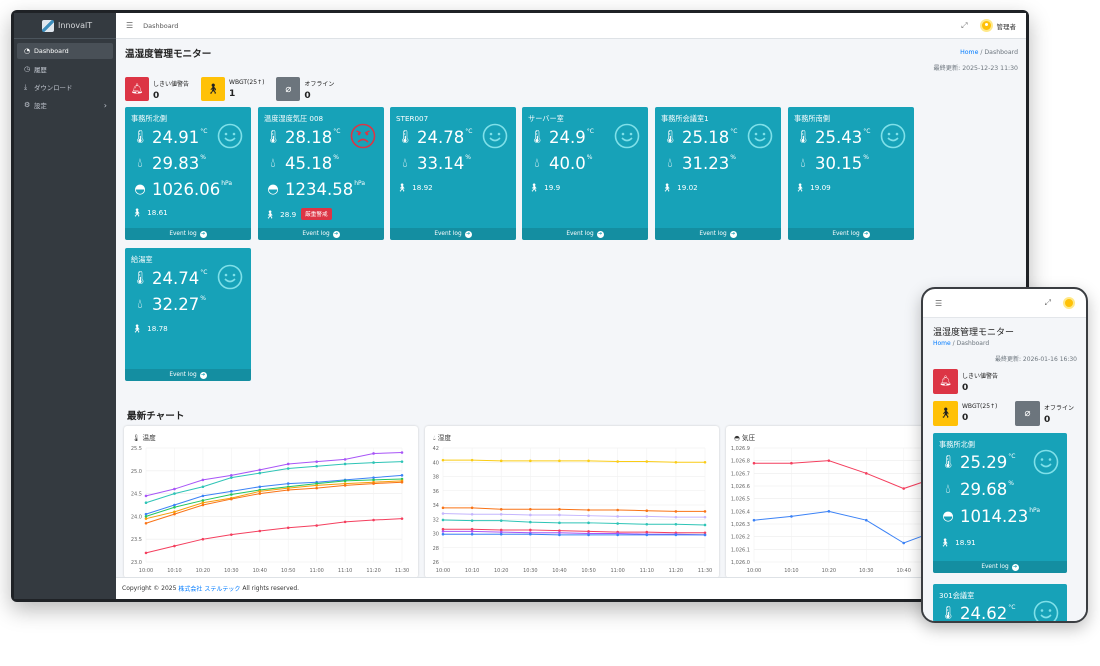 The image size is (1100, 666). What do you see at coordinates (307, 96) in the screenshot?
I see `status-count: 0` at bounding box center [307, 96].